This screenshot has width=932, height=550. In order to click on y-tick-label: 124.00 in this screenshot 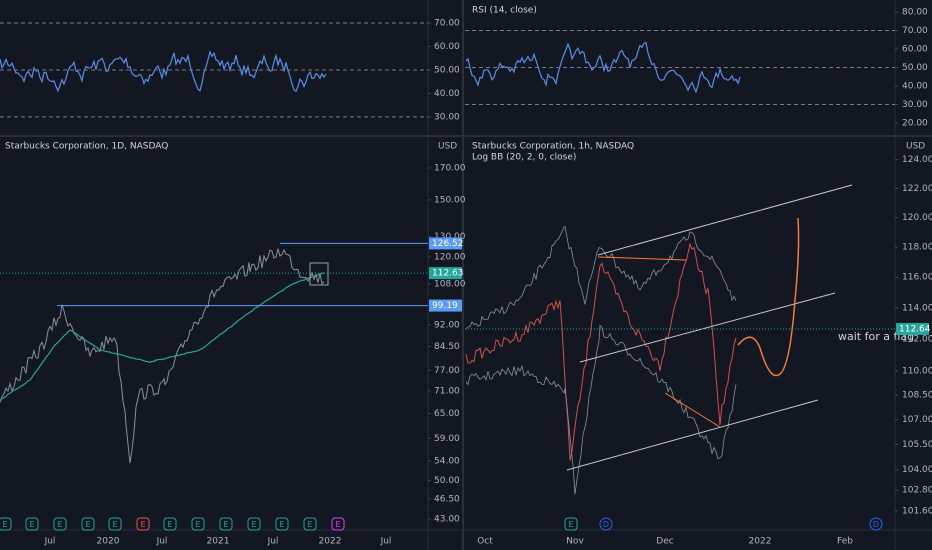, I will do `click(917, 160)`.